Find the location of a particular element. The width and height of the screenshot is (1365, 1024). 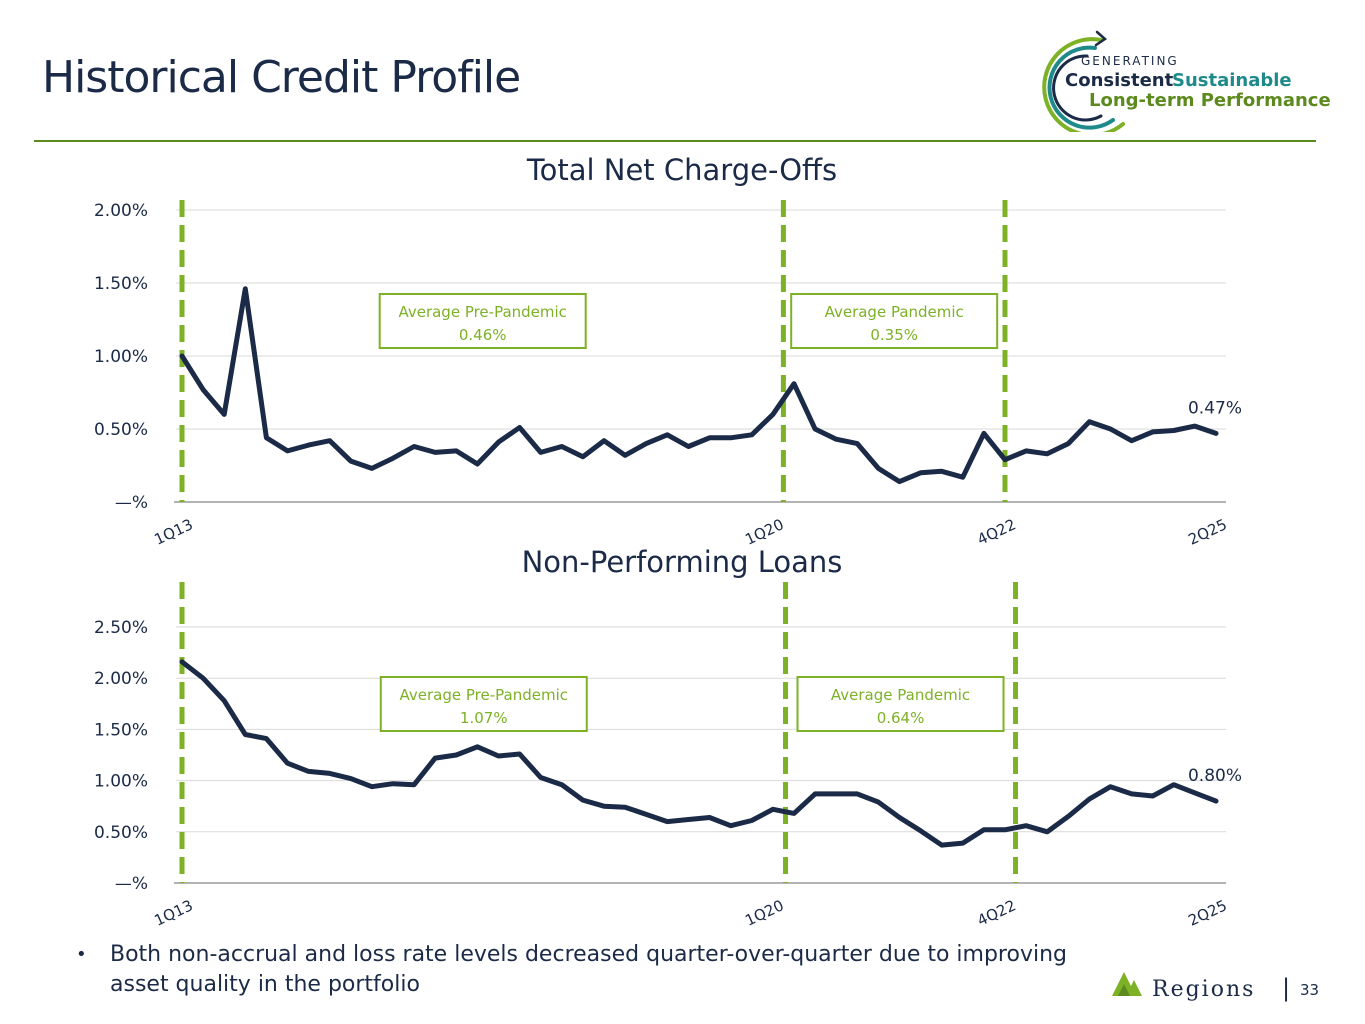

average-value: 0.64% is located at coordinates (901, 718).